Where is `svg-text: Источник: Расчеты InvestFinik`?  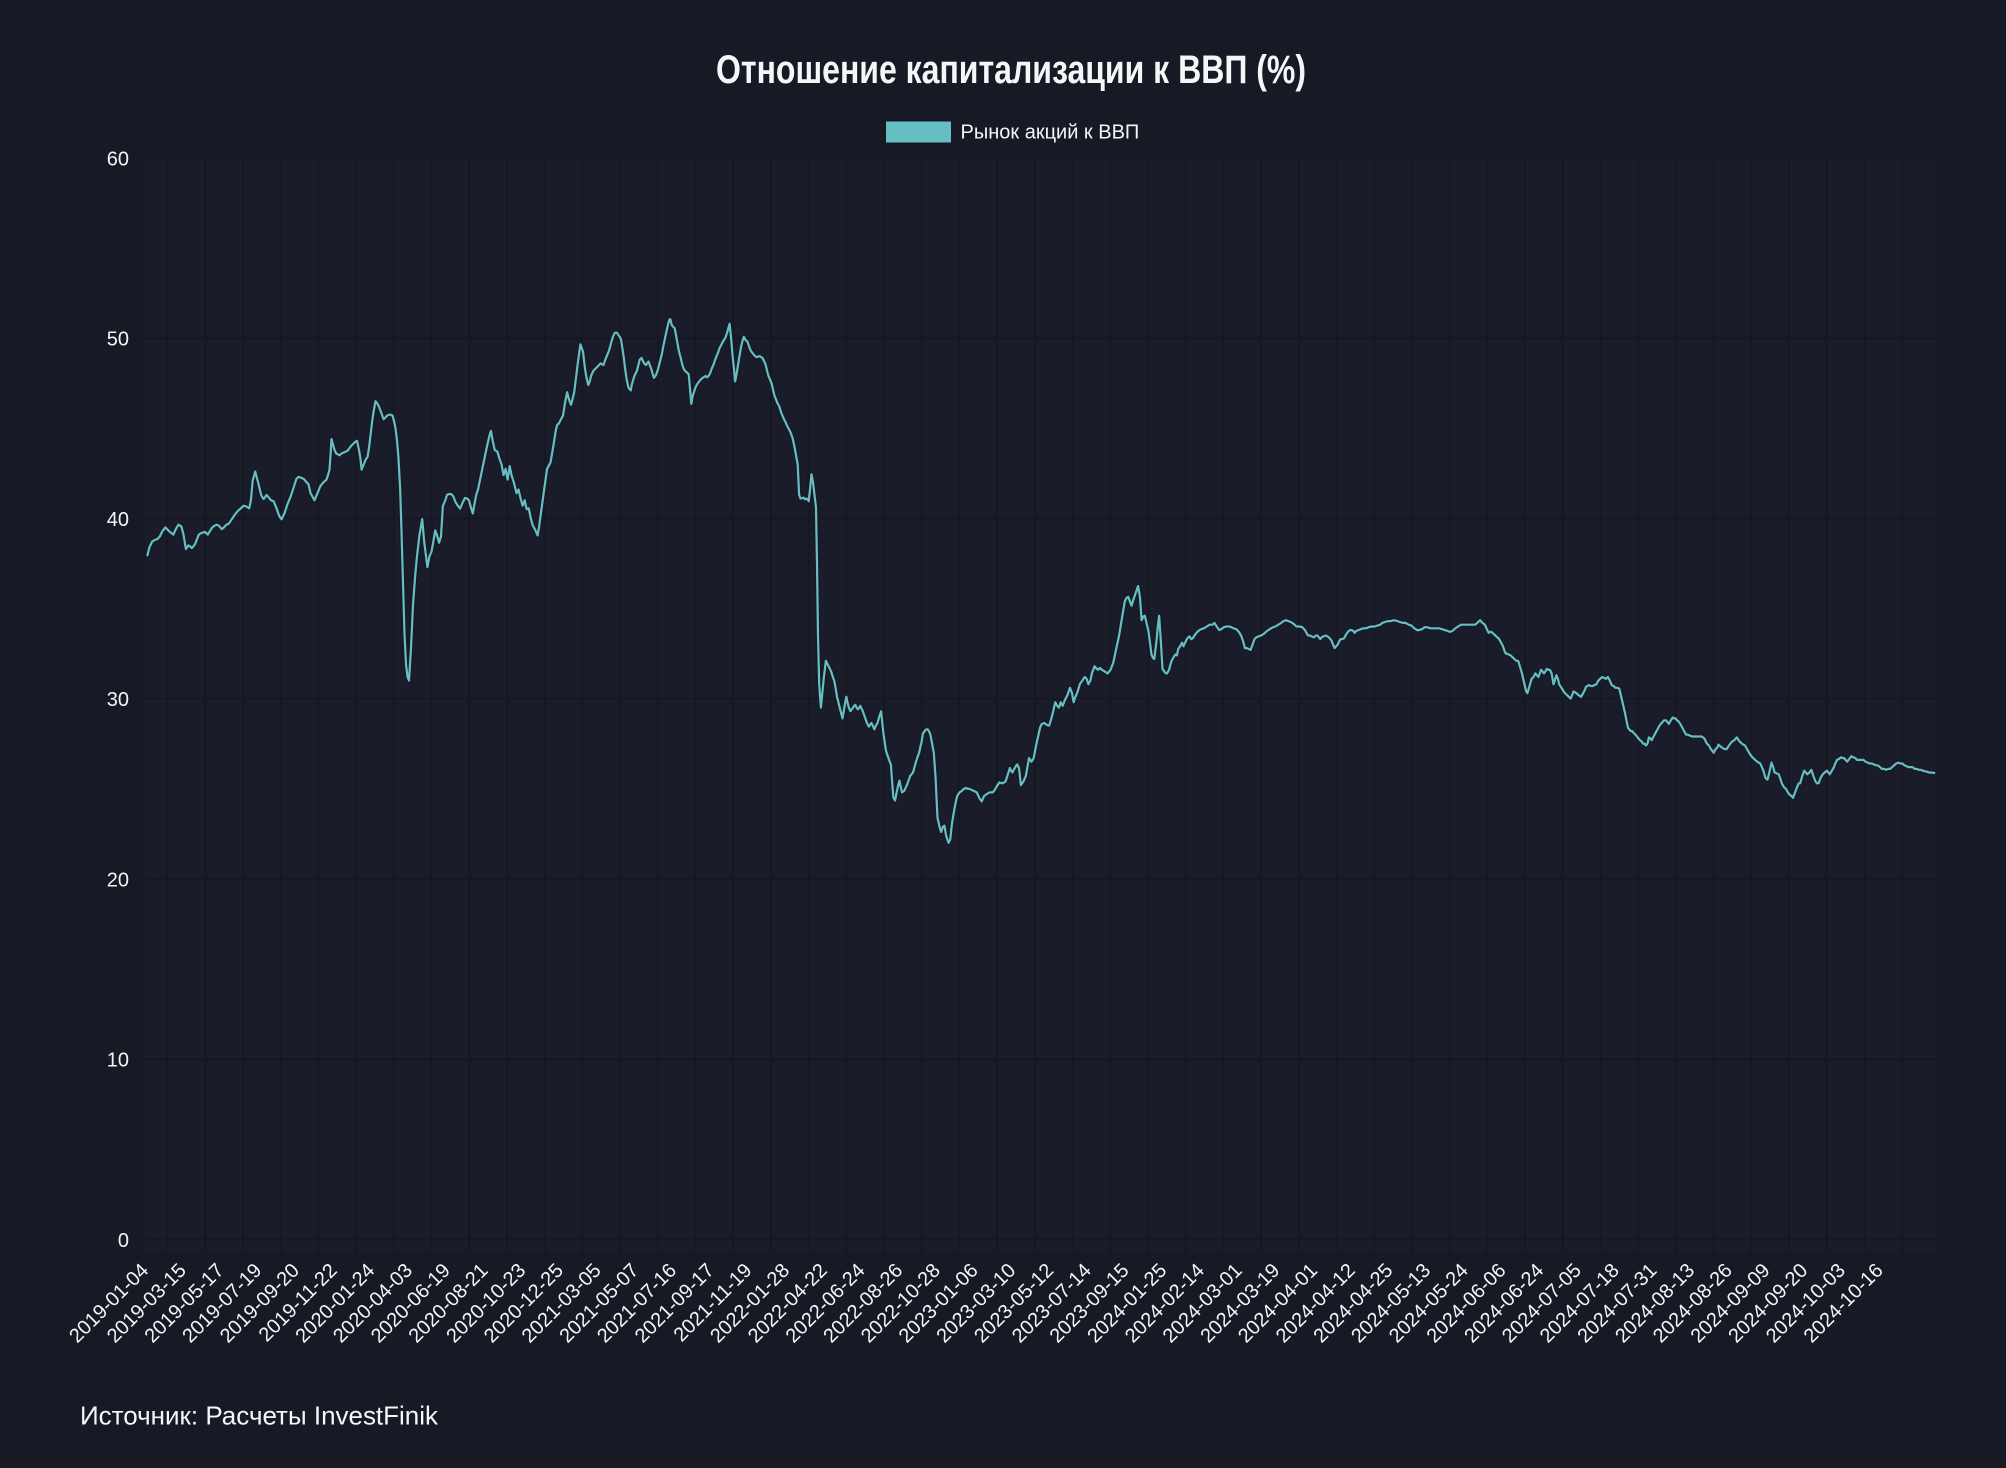
svg-text: Источник: Расчеты InvestFinik is located at coordinates (259, 1416).